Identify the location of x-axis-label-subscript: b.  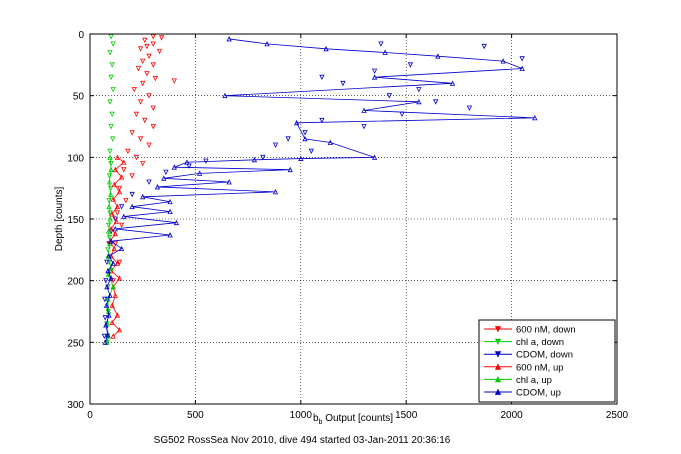
(321, 422).